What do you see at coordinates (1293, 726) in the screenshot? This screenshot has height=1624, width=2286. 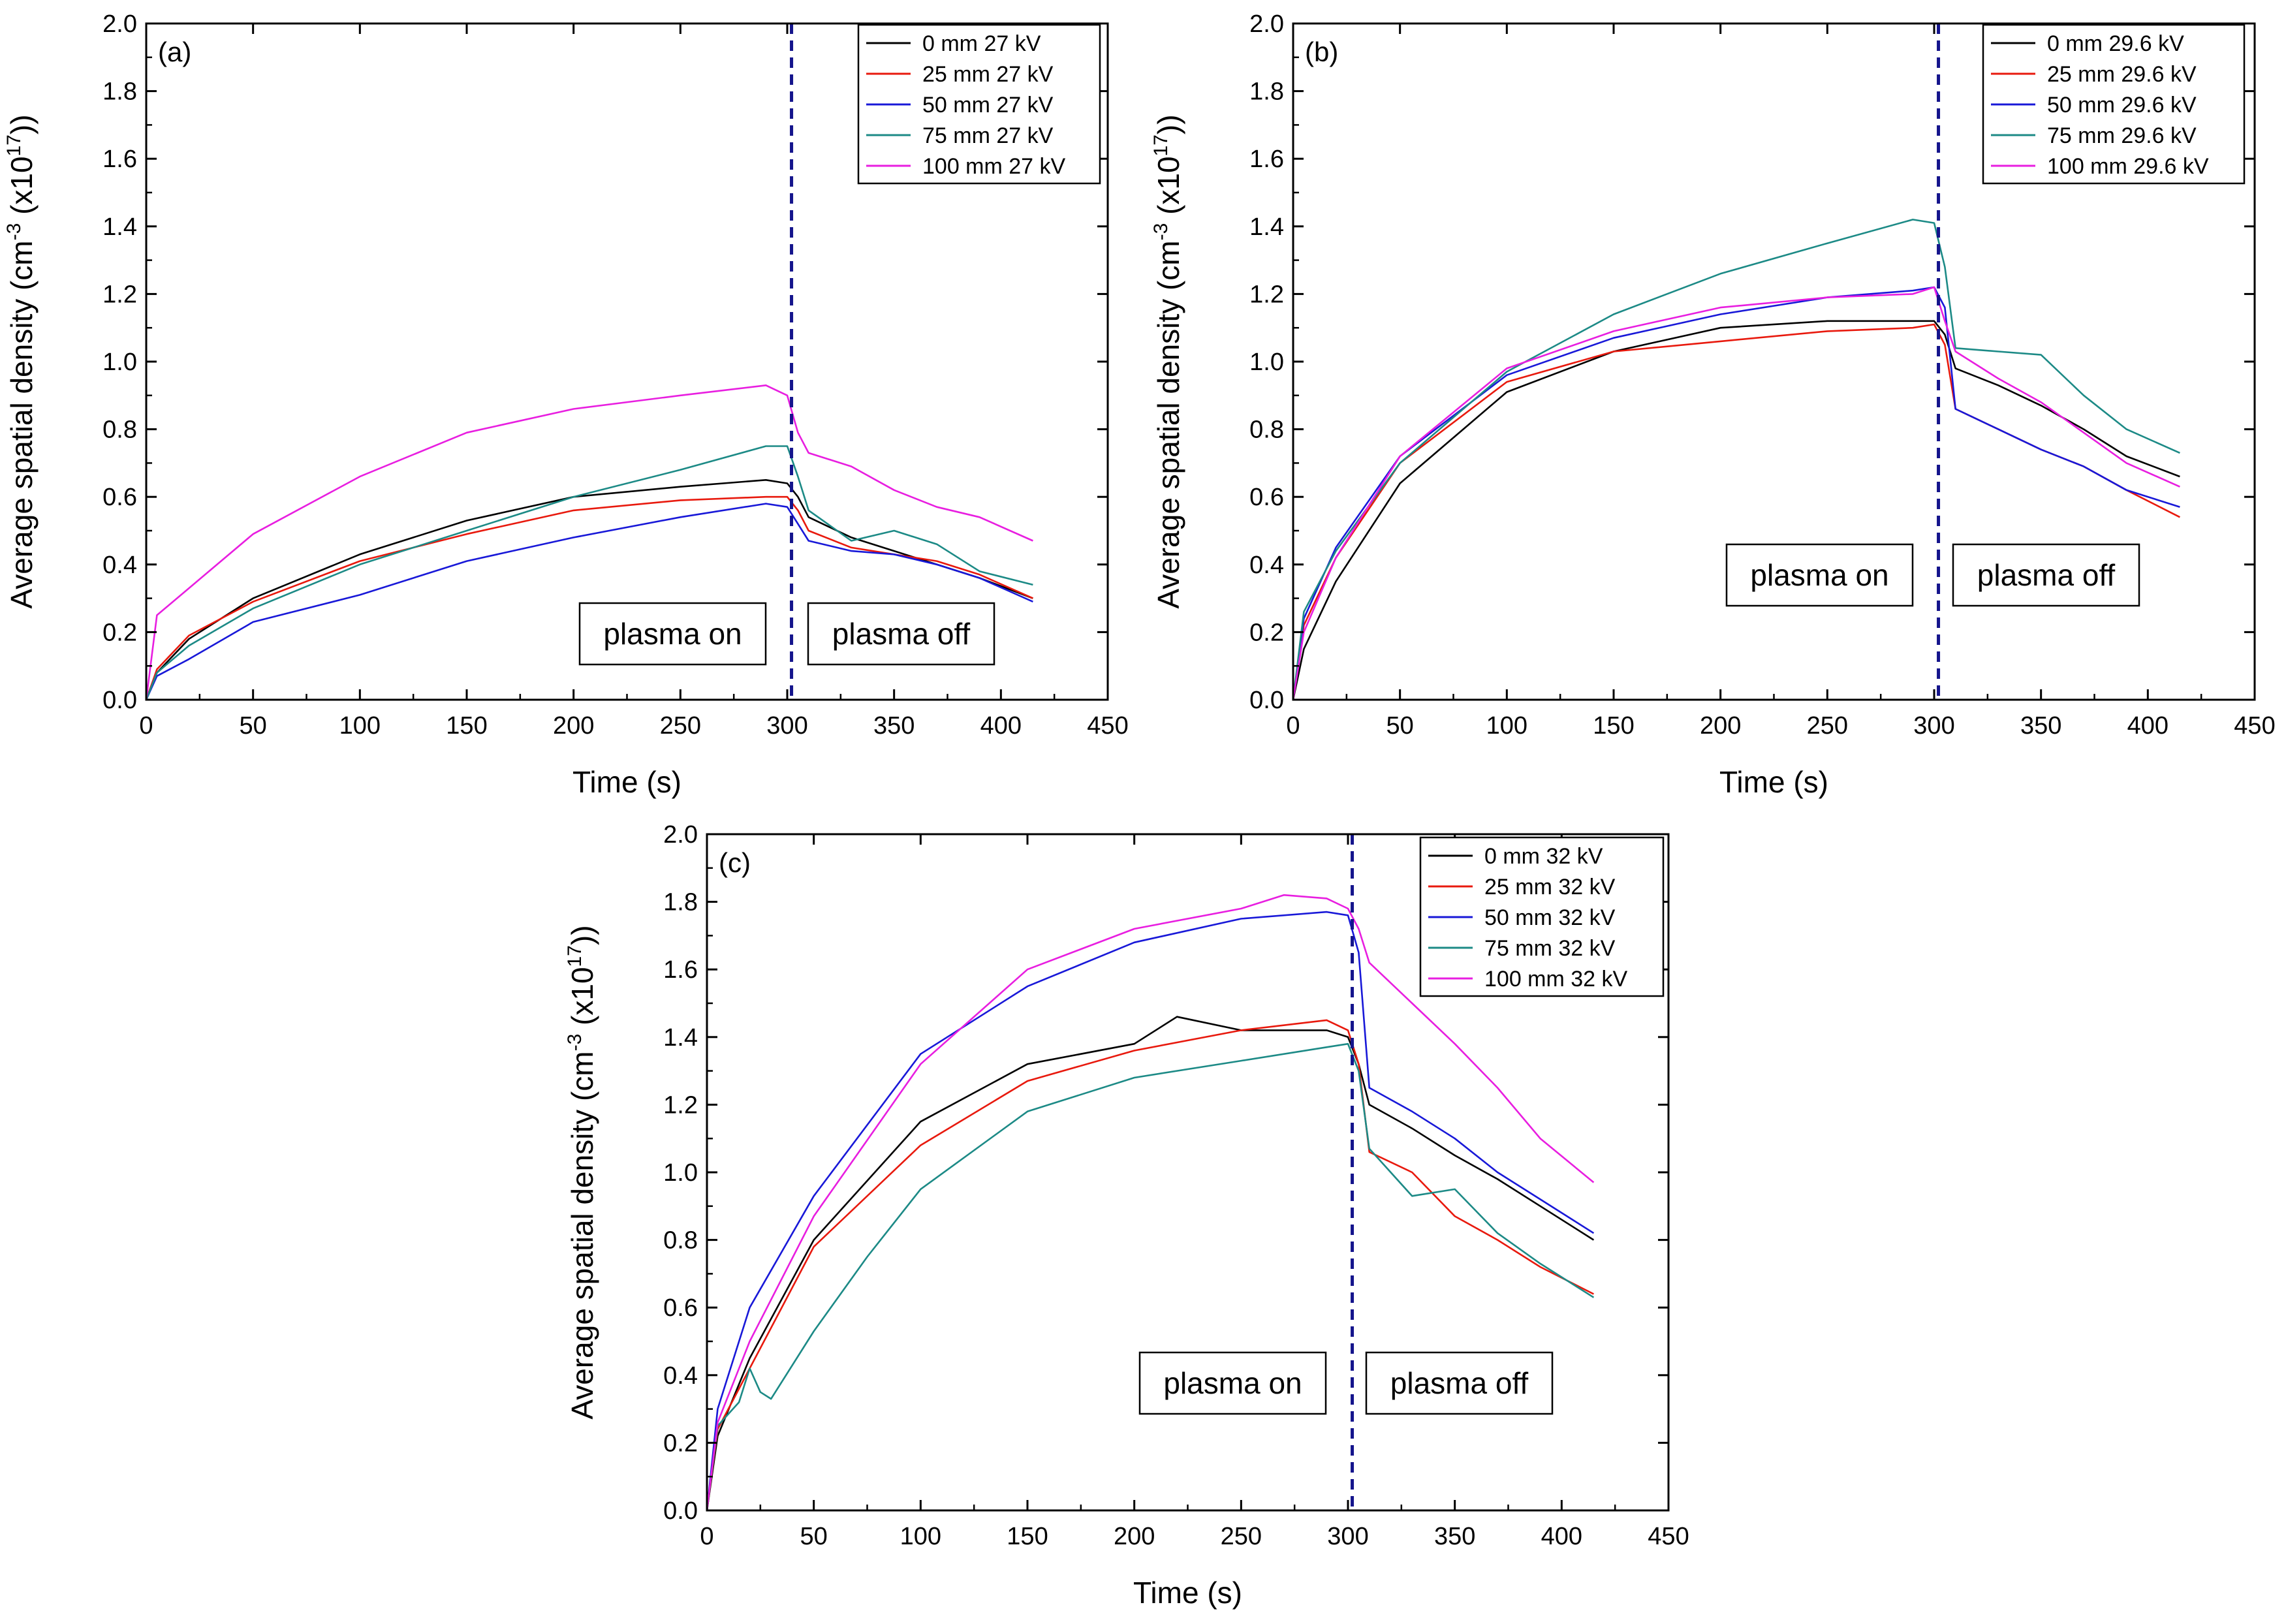 I see `x-tick-label: 0` at bounding box center [1293, 726].